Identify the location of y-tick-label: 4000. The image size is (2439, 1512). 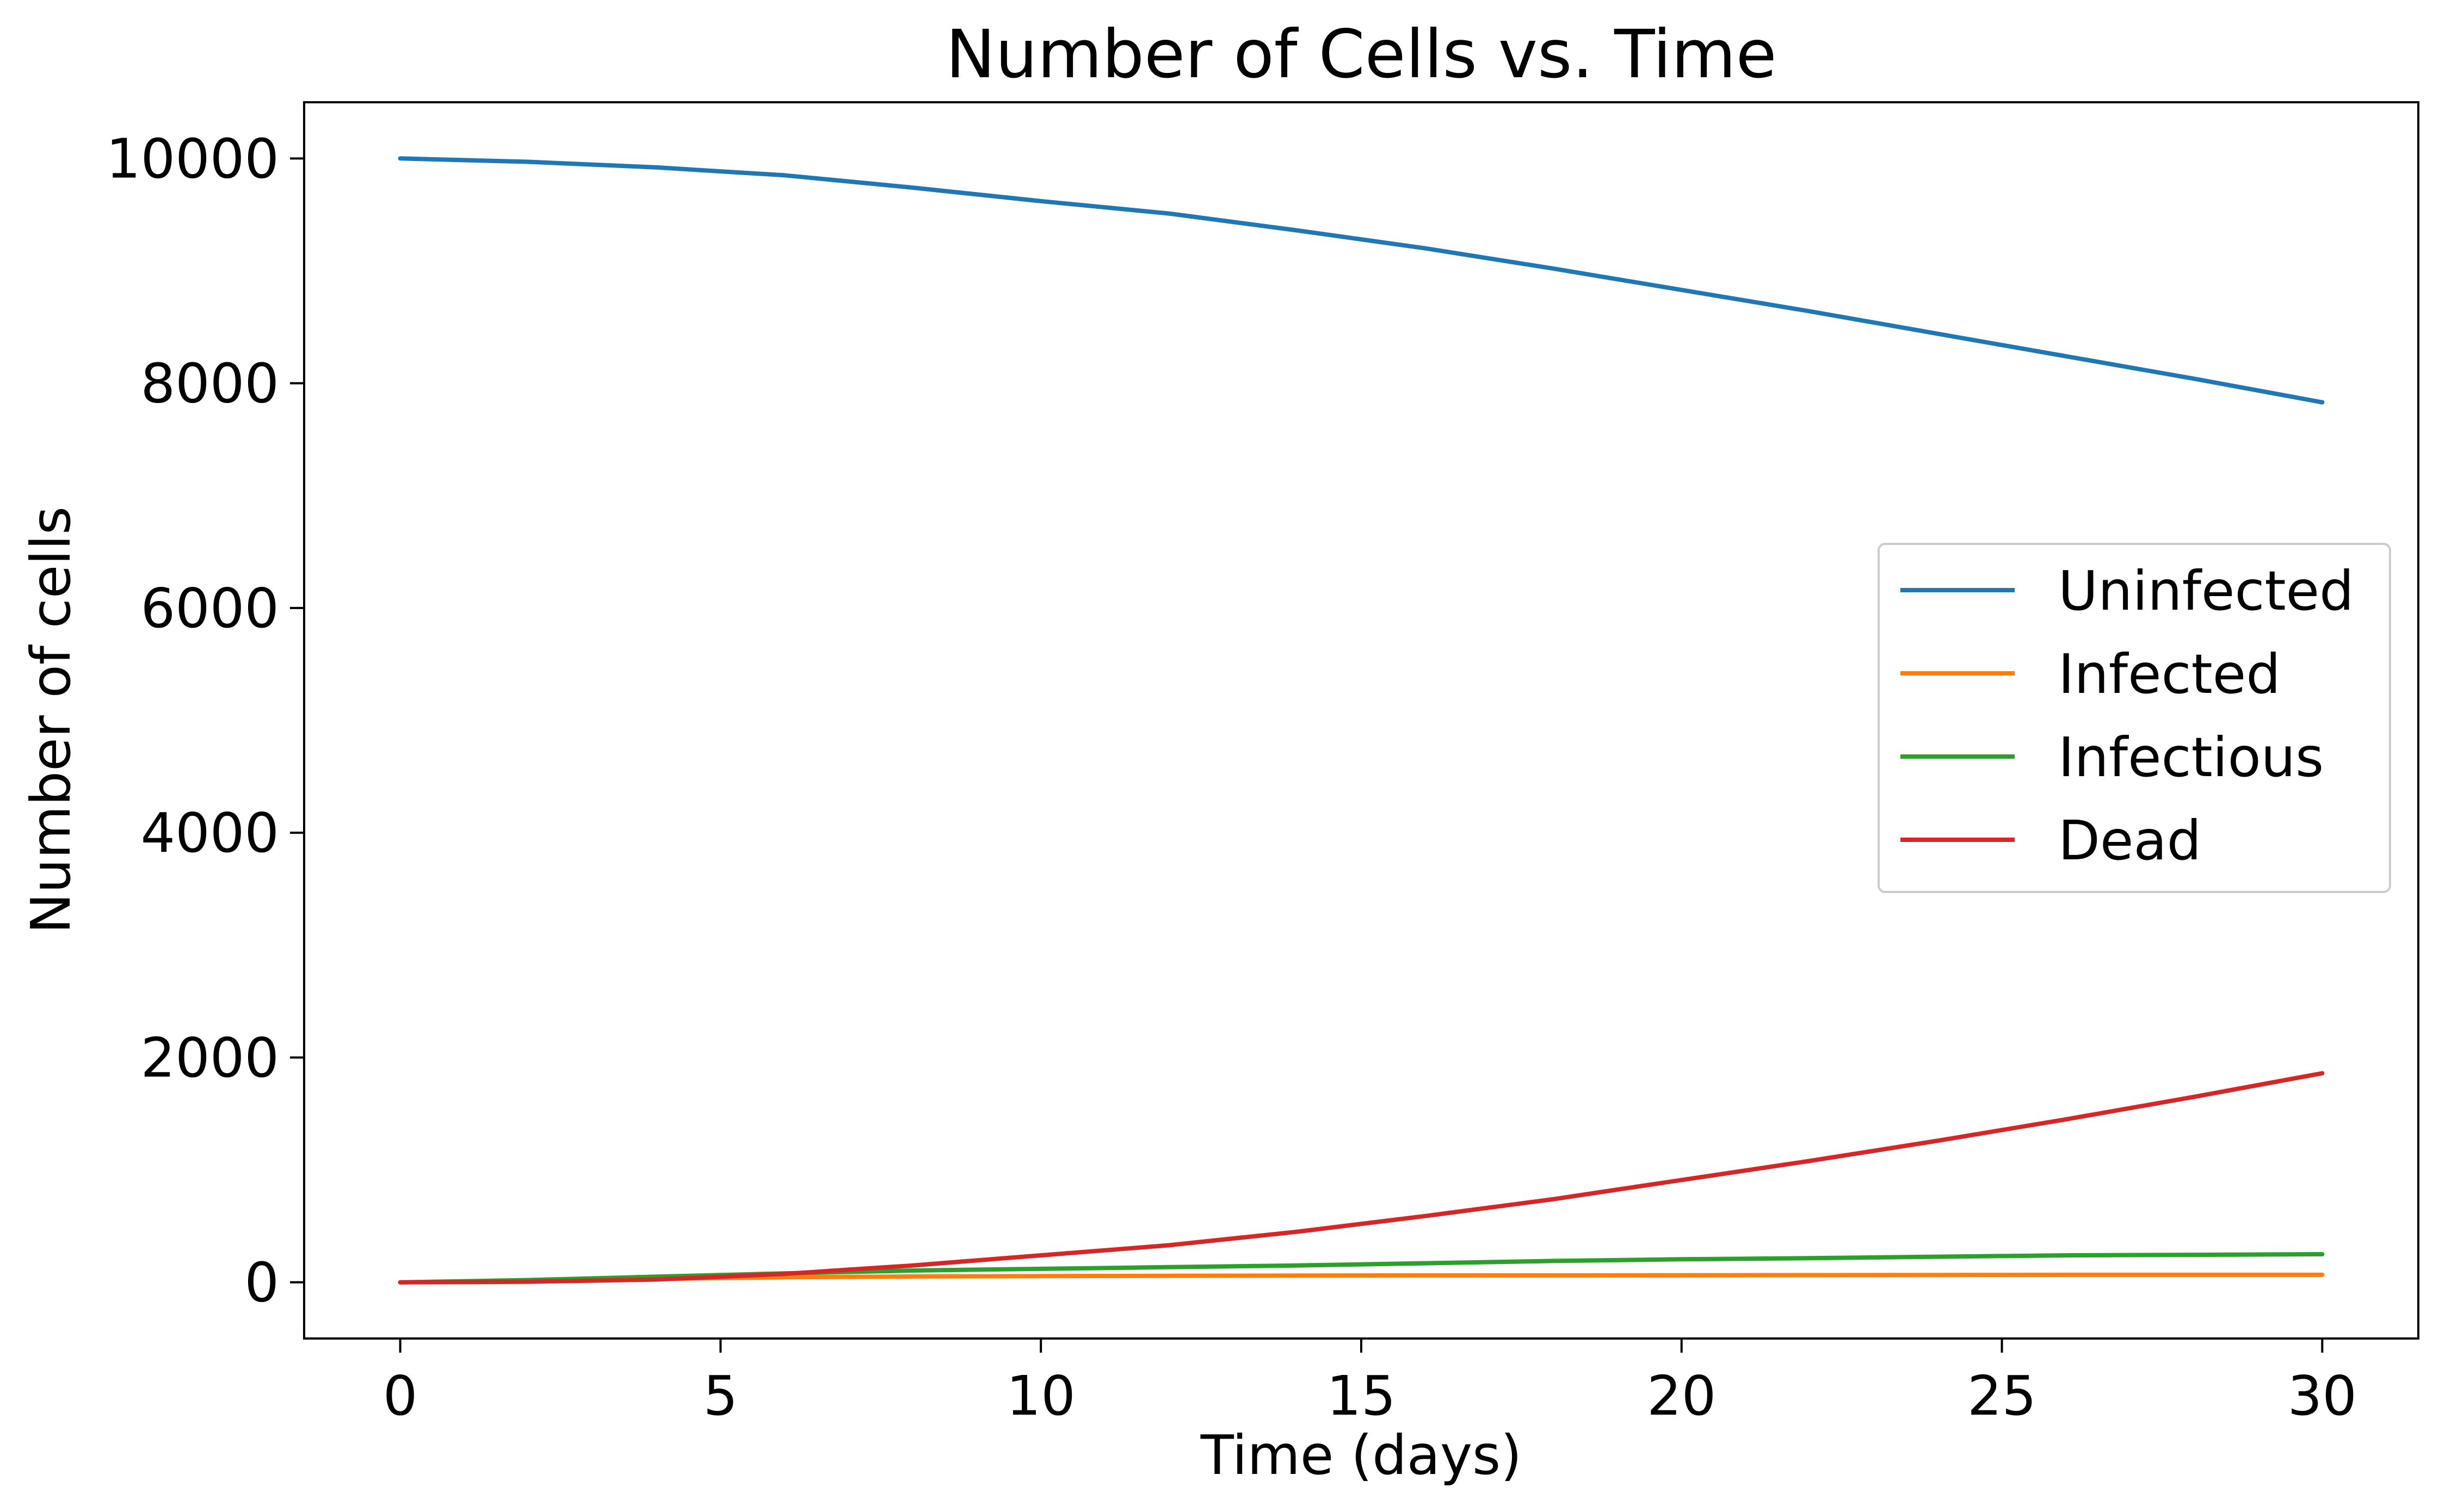
(211, 833).